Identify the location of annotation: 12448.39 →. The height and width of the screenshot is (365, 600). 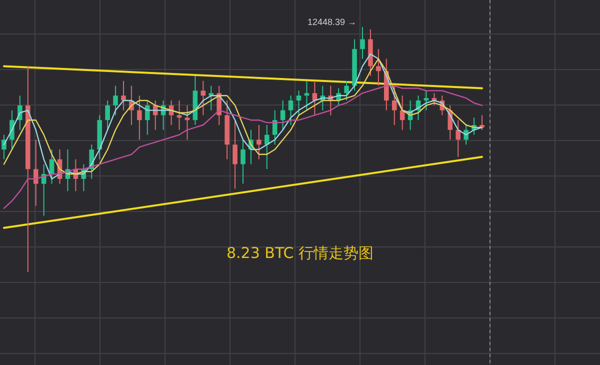
(332, 22).